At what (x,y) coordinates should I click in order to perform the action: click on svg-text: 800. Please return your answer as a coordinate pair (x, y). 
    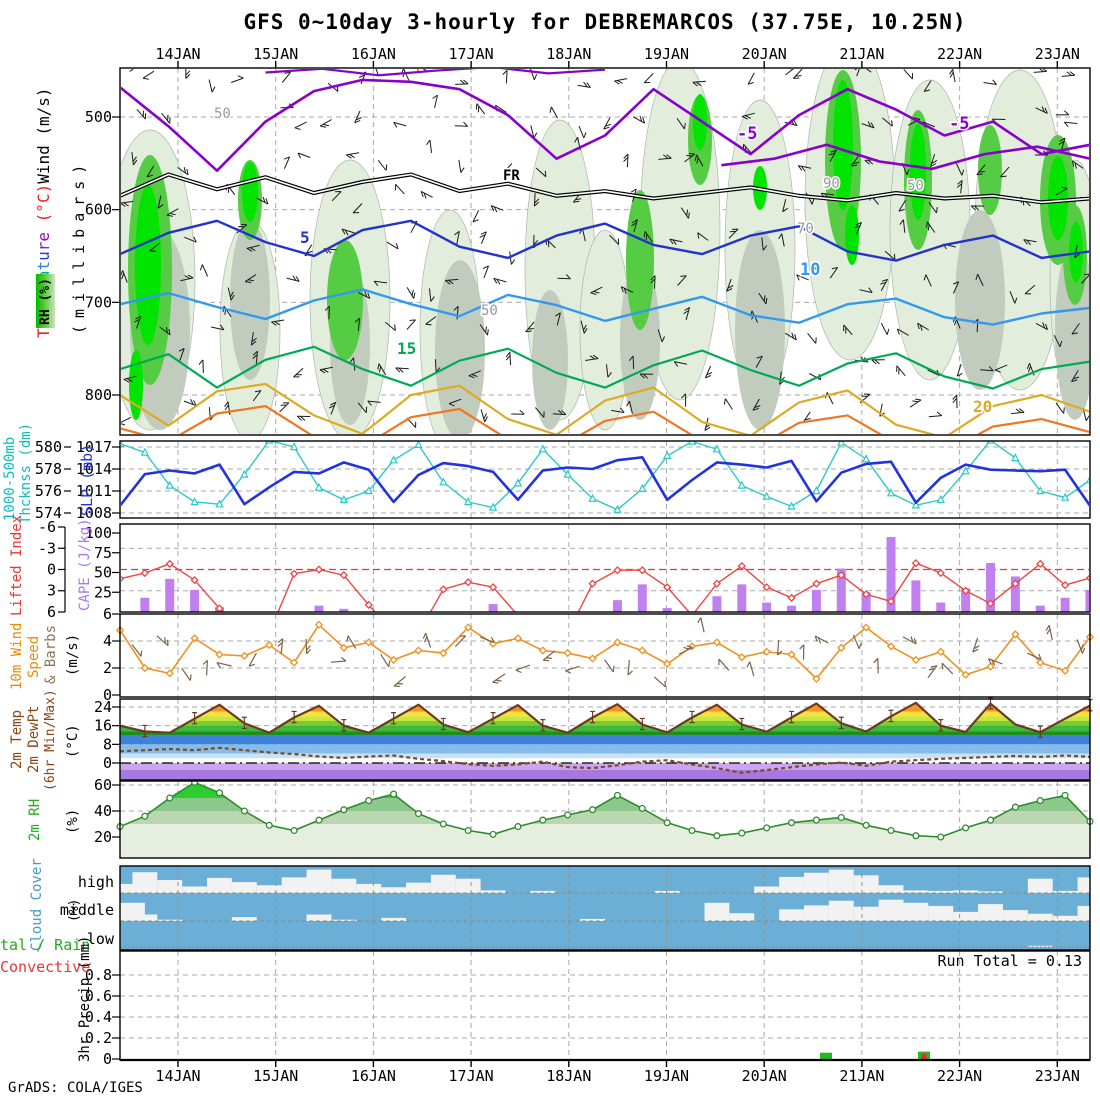
    Looking at the image, I should click on (98, 395).